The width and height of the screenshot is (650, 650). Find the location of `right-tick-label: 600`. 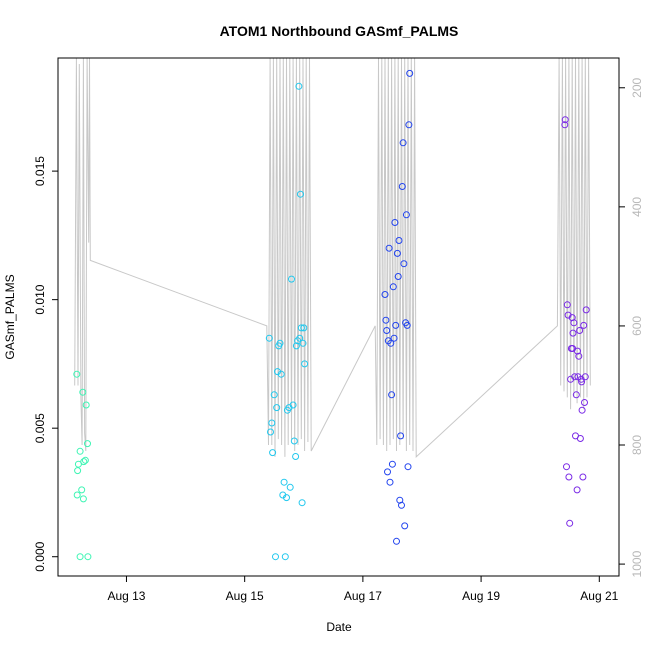

right-tick-label: 600 is located at coordinates (637, 326).